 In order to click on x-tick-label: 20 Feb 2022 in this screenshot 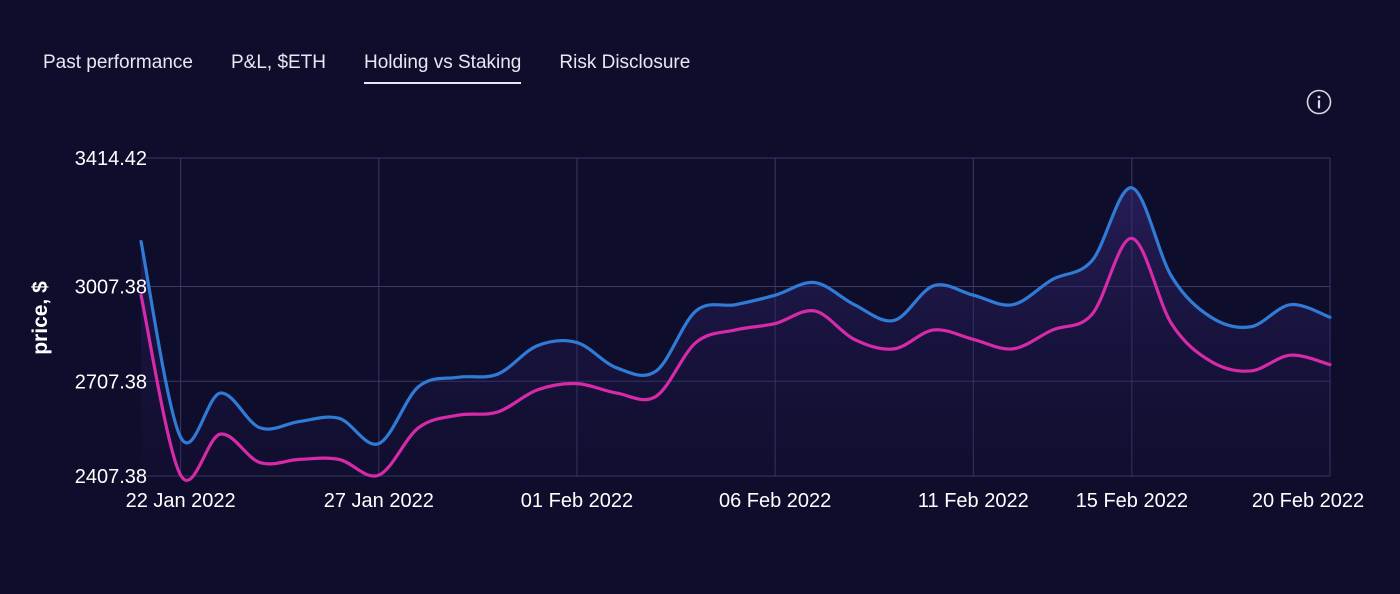, I will do `click(1308, 501)`.